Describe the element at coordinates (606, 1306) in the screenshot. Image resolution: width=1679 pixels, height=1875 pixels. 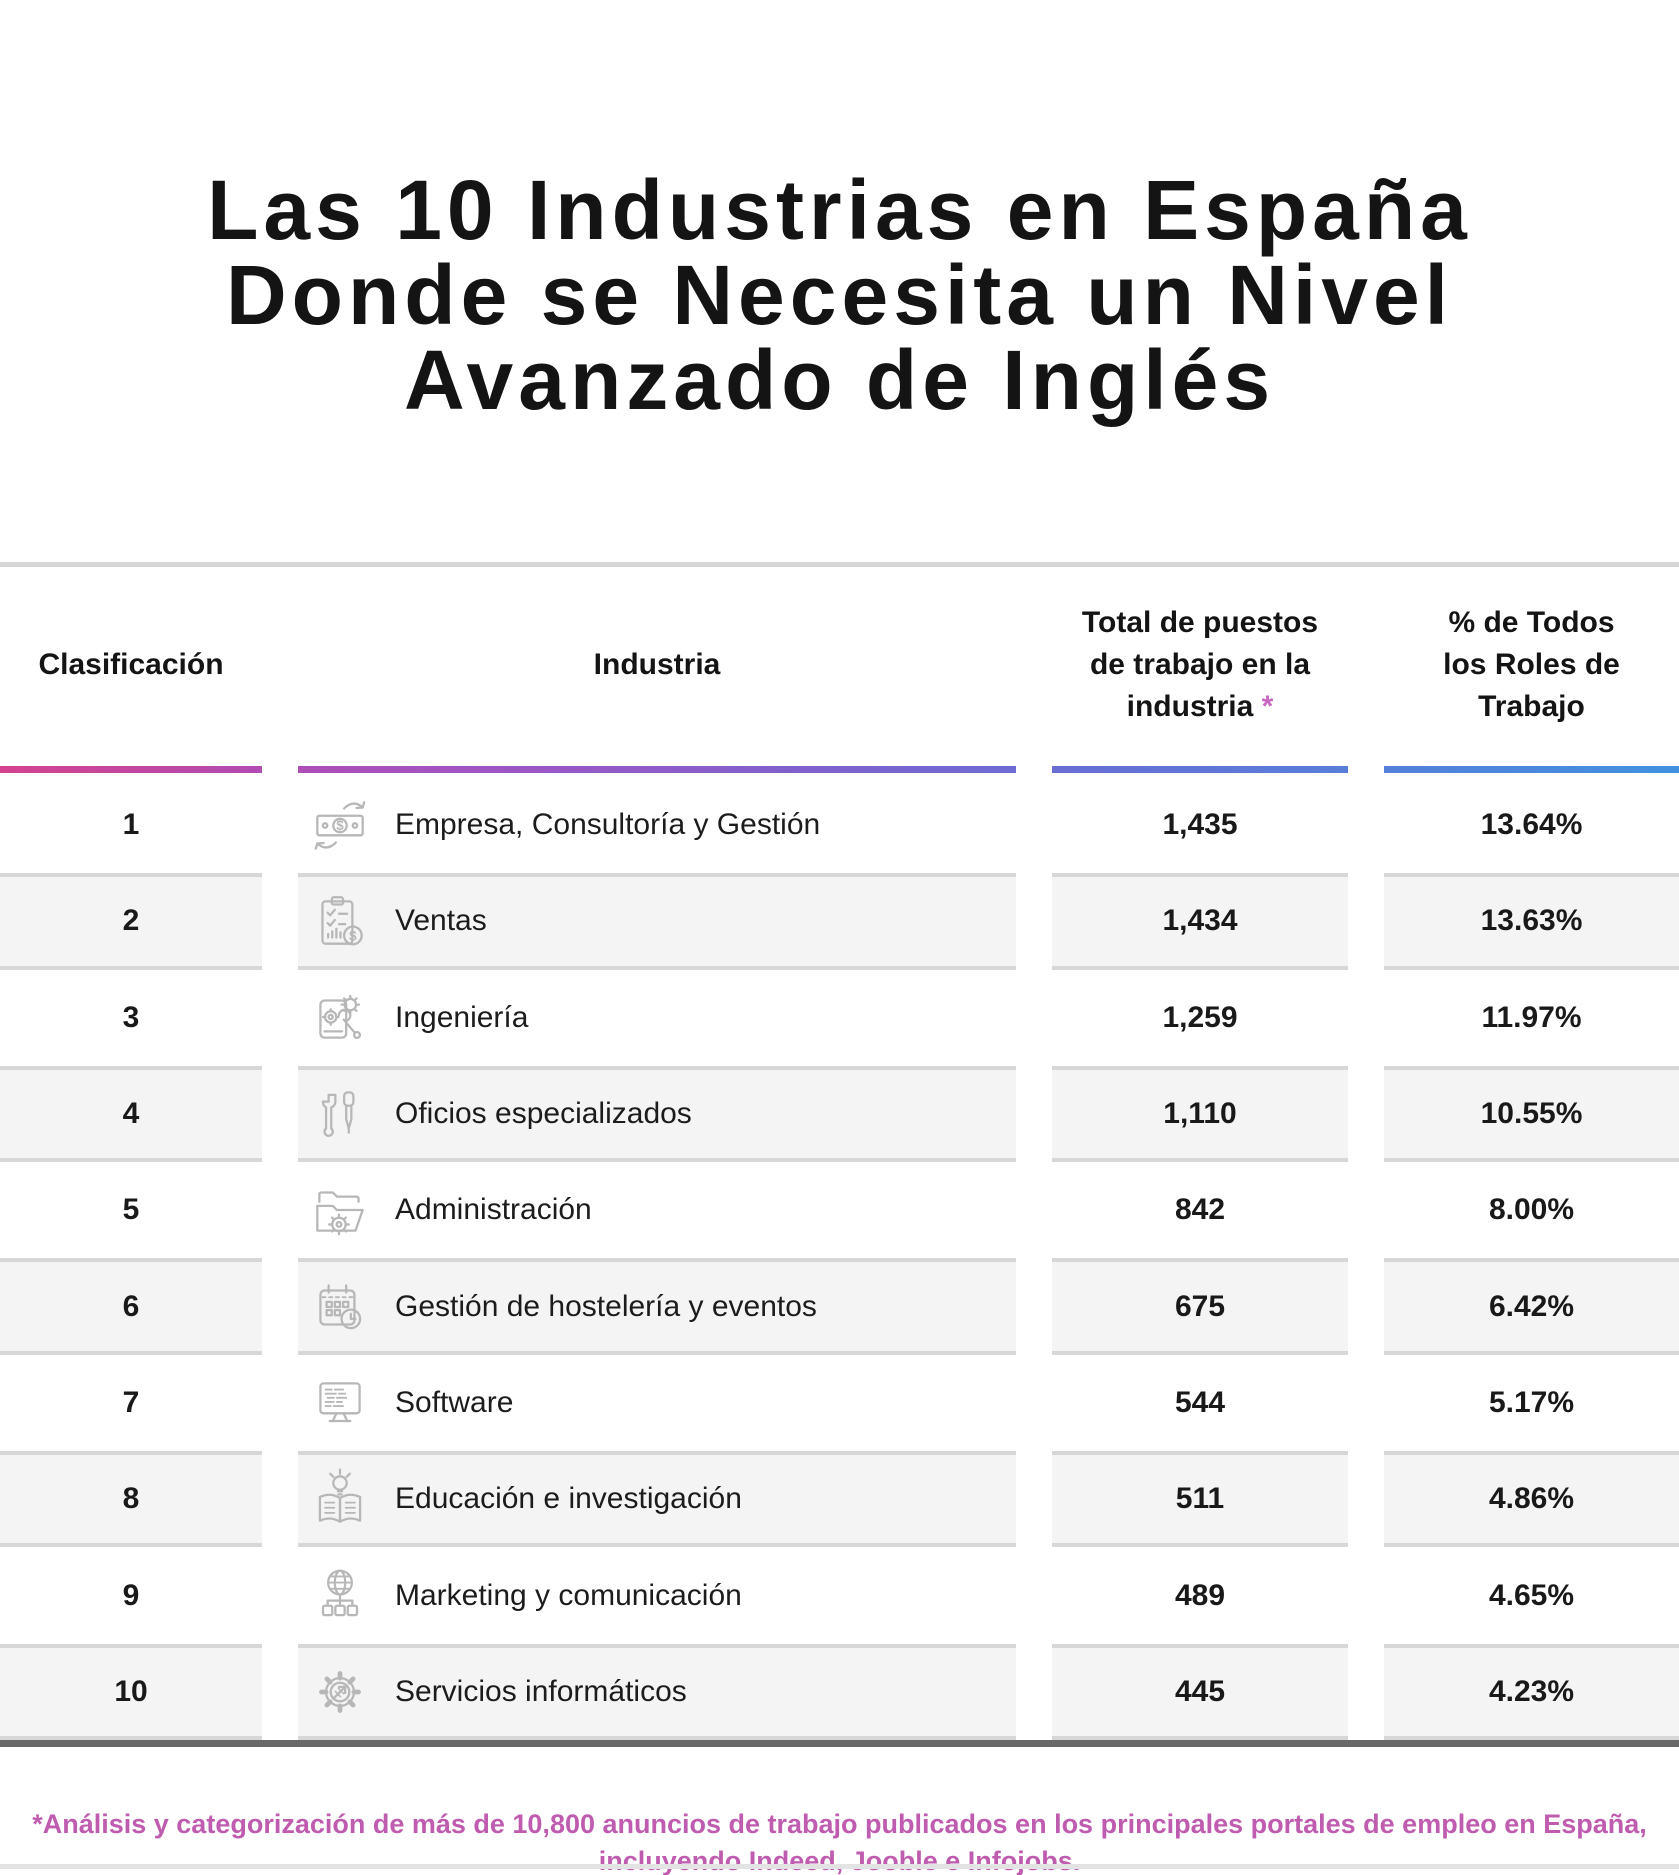
I see `industry-label: Gestión de hostelería y eventos` at that location.